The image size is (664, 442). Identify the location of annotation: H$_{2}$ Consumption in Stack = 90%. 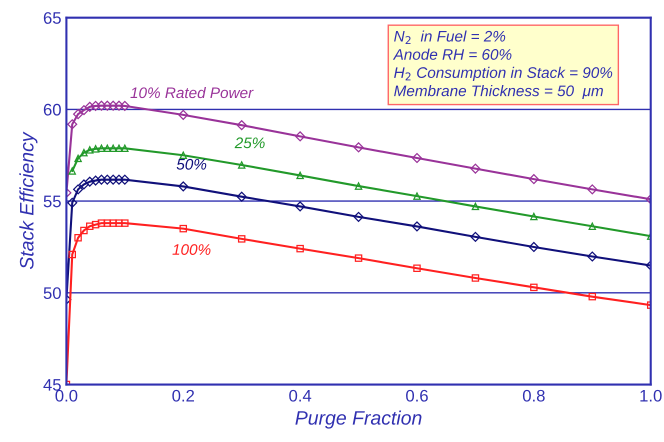
(503, 74).